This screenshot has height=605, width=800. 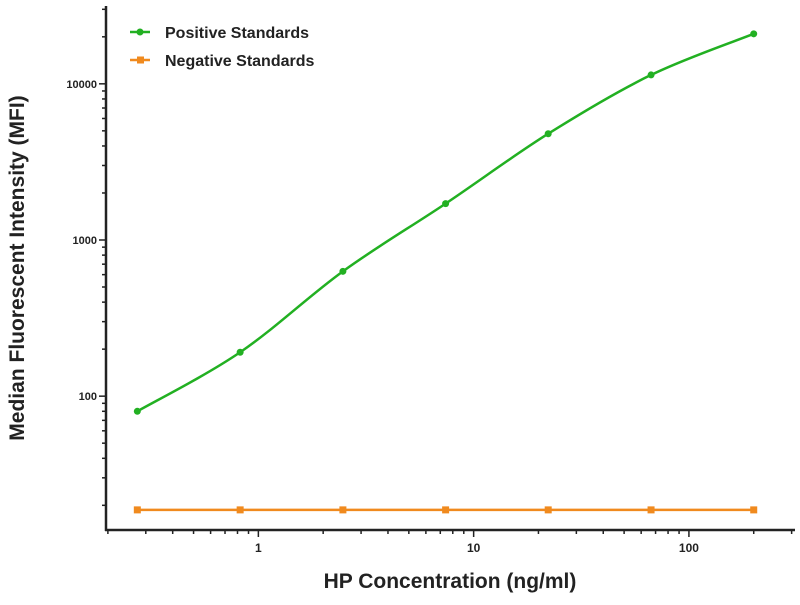 What do you see at coordinates (237, 33) in the screenshot?
I see `legend-label: Positive Standards` at bounding box center [237, 33].